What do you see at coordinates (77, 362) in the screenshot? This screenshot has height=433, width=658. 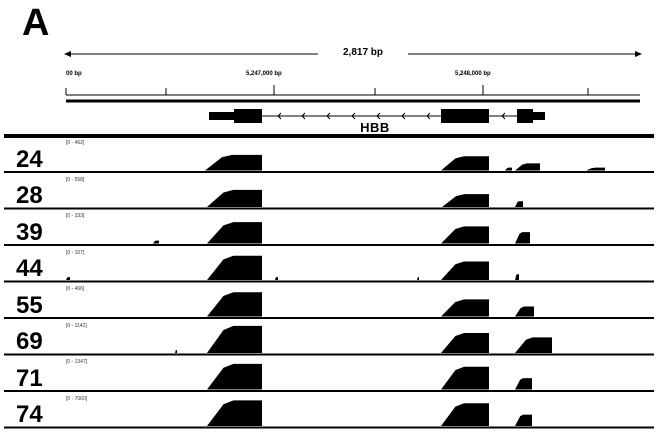 I see `track-data-range: [0 - 1347]` at bounding box center [77, 362].